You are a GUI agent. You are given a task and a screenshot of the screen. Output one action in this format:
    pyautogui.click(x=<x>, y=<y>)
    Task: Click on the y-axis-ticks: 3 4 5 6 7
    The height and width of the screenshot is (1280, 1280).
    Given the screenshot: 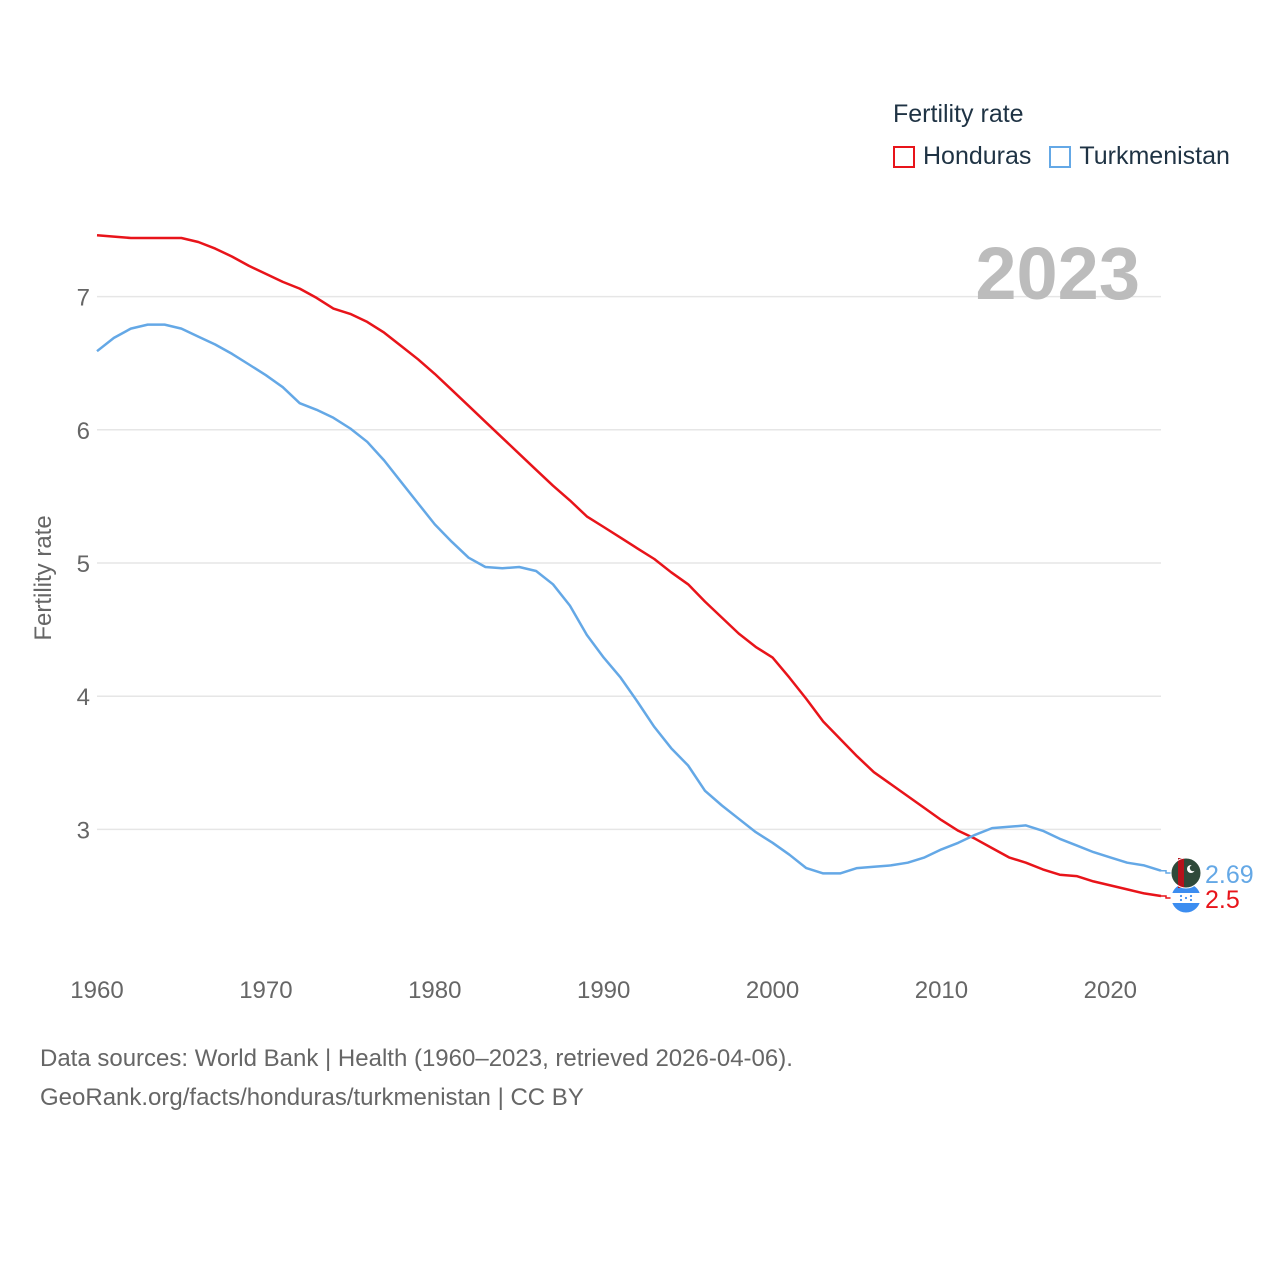 What is the action you would take?
    pyautogui.click(x=83, y=565)
    